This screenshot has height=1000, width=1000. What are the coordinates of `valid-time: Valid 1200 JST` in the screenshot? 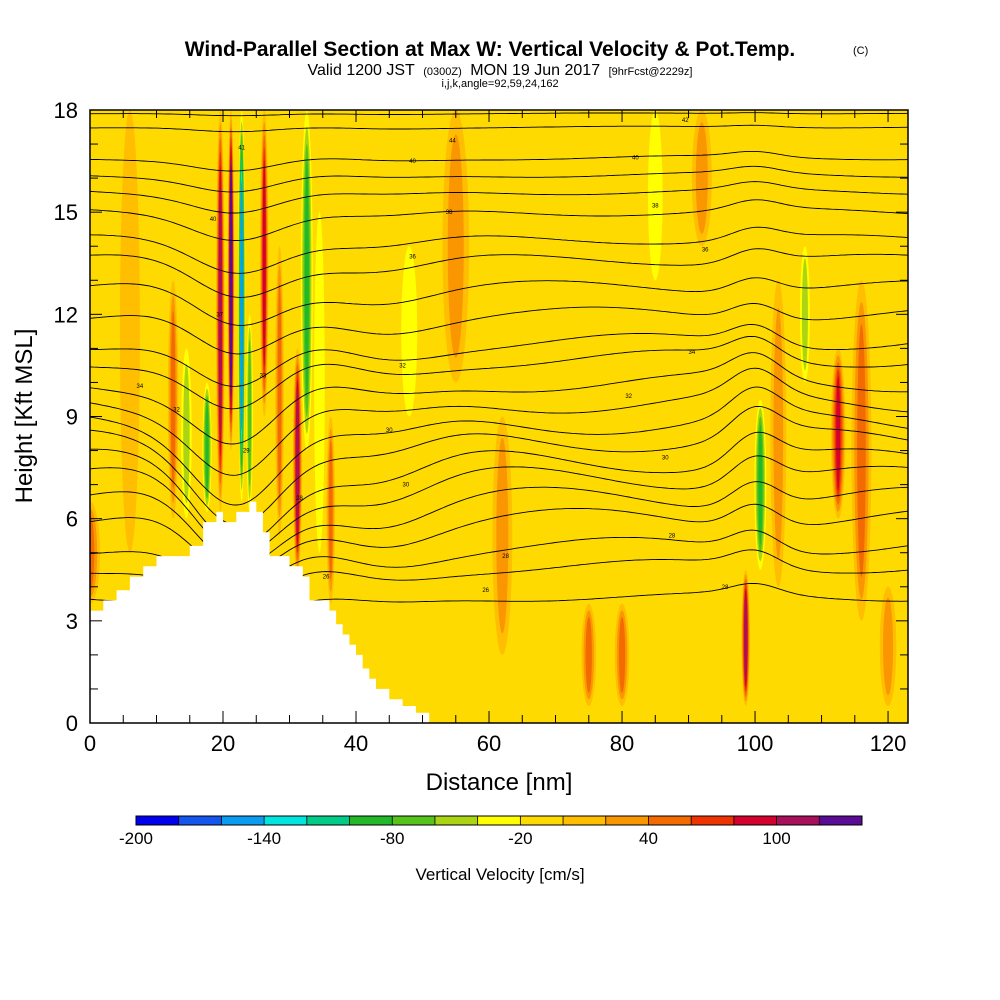 It's located at (361, 70).